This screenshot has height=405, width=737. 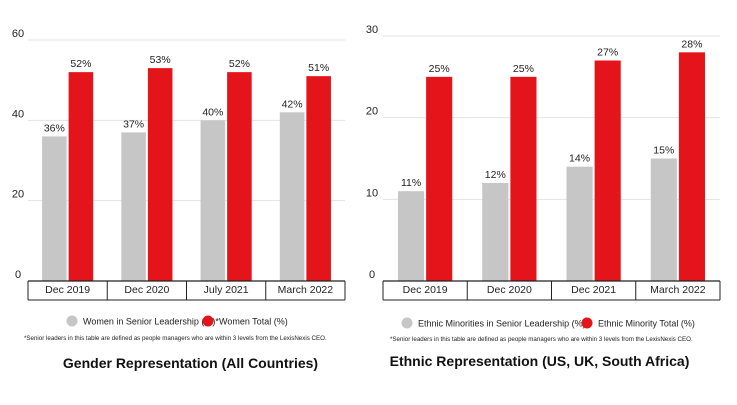 What do you see at coordinates (411, 183) in the screenshot?
I see `bar-value-label: 11%` at bounding box center [411, 183].